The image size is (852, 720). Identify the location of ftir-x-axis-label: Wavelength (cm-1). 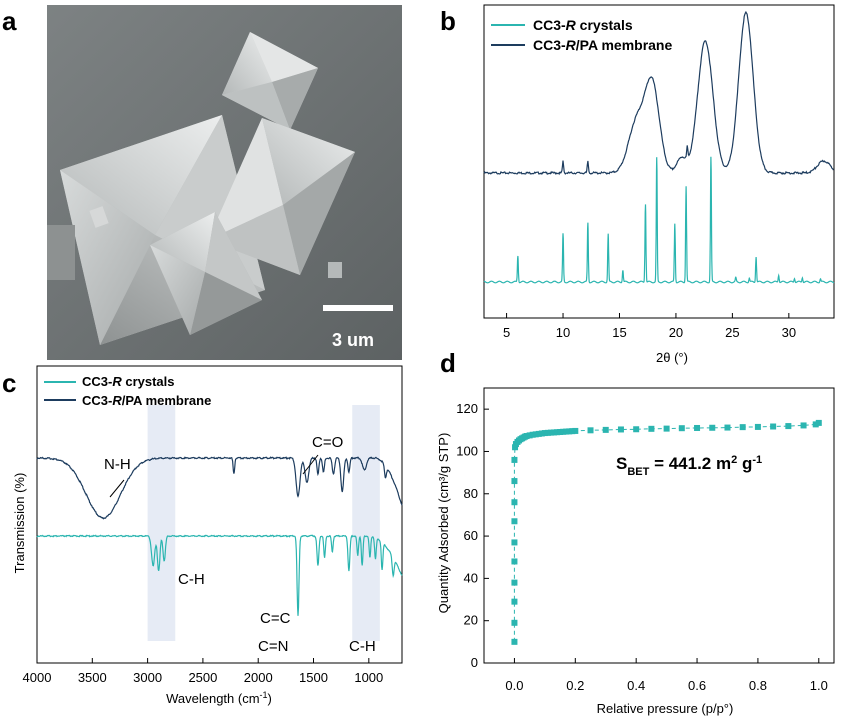
(219, 698).